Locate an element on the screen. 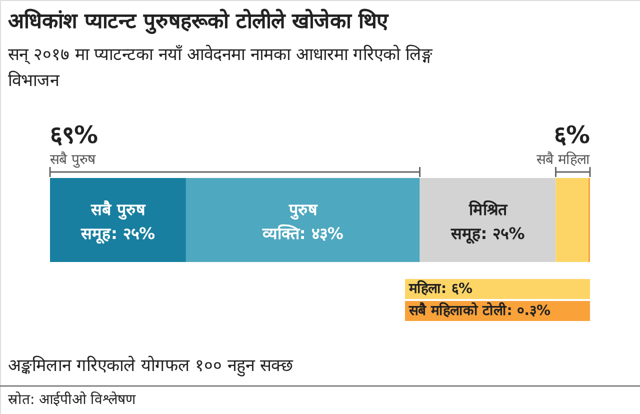  text: सबै पुरुष समूह: २५% is located at coordinates (117, 221).